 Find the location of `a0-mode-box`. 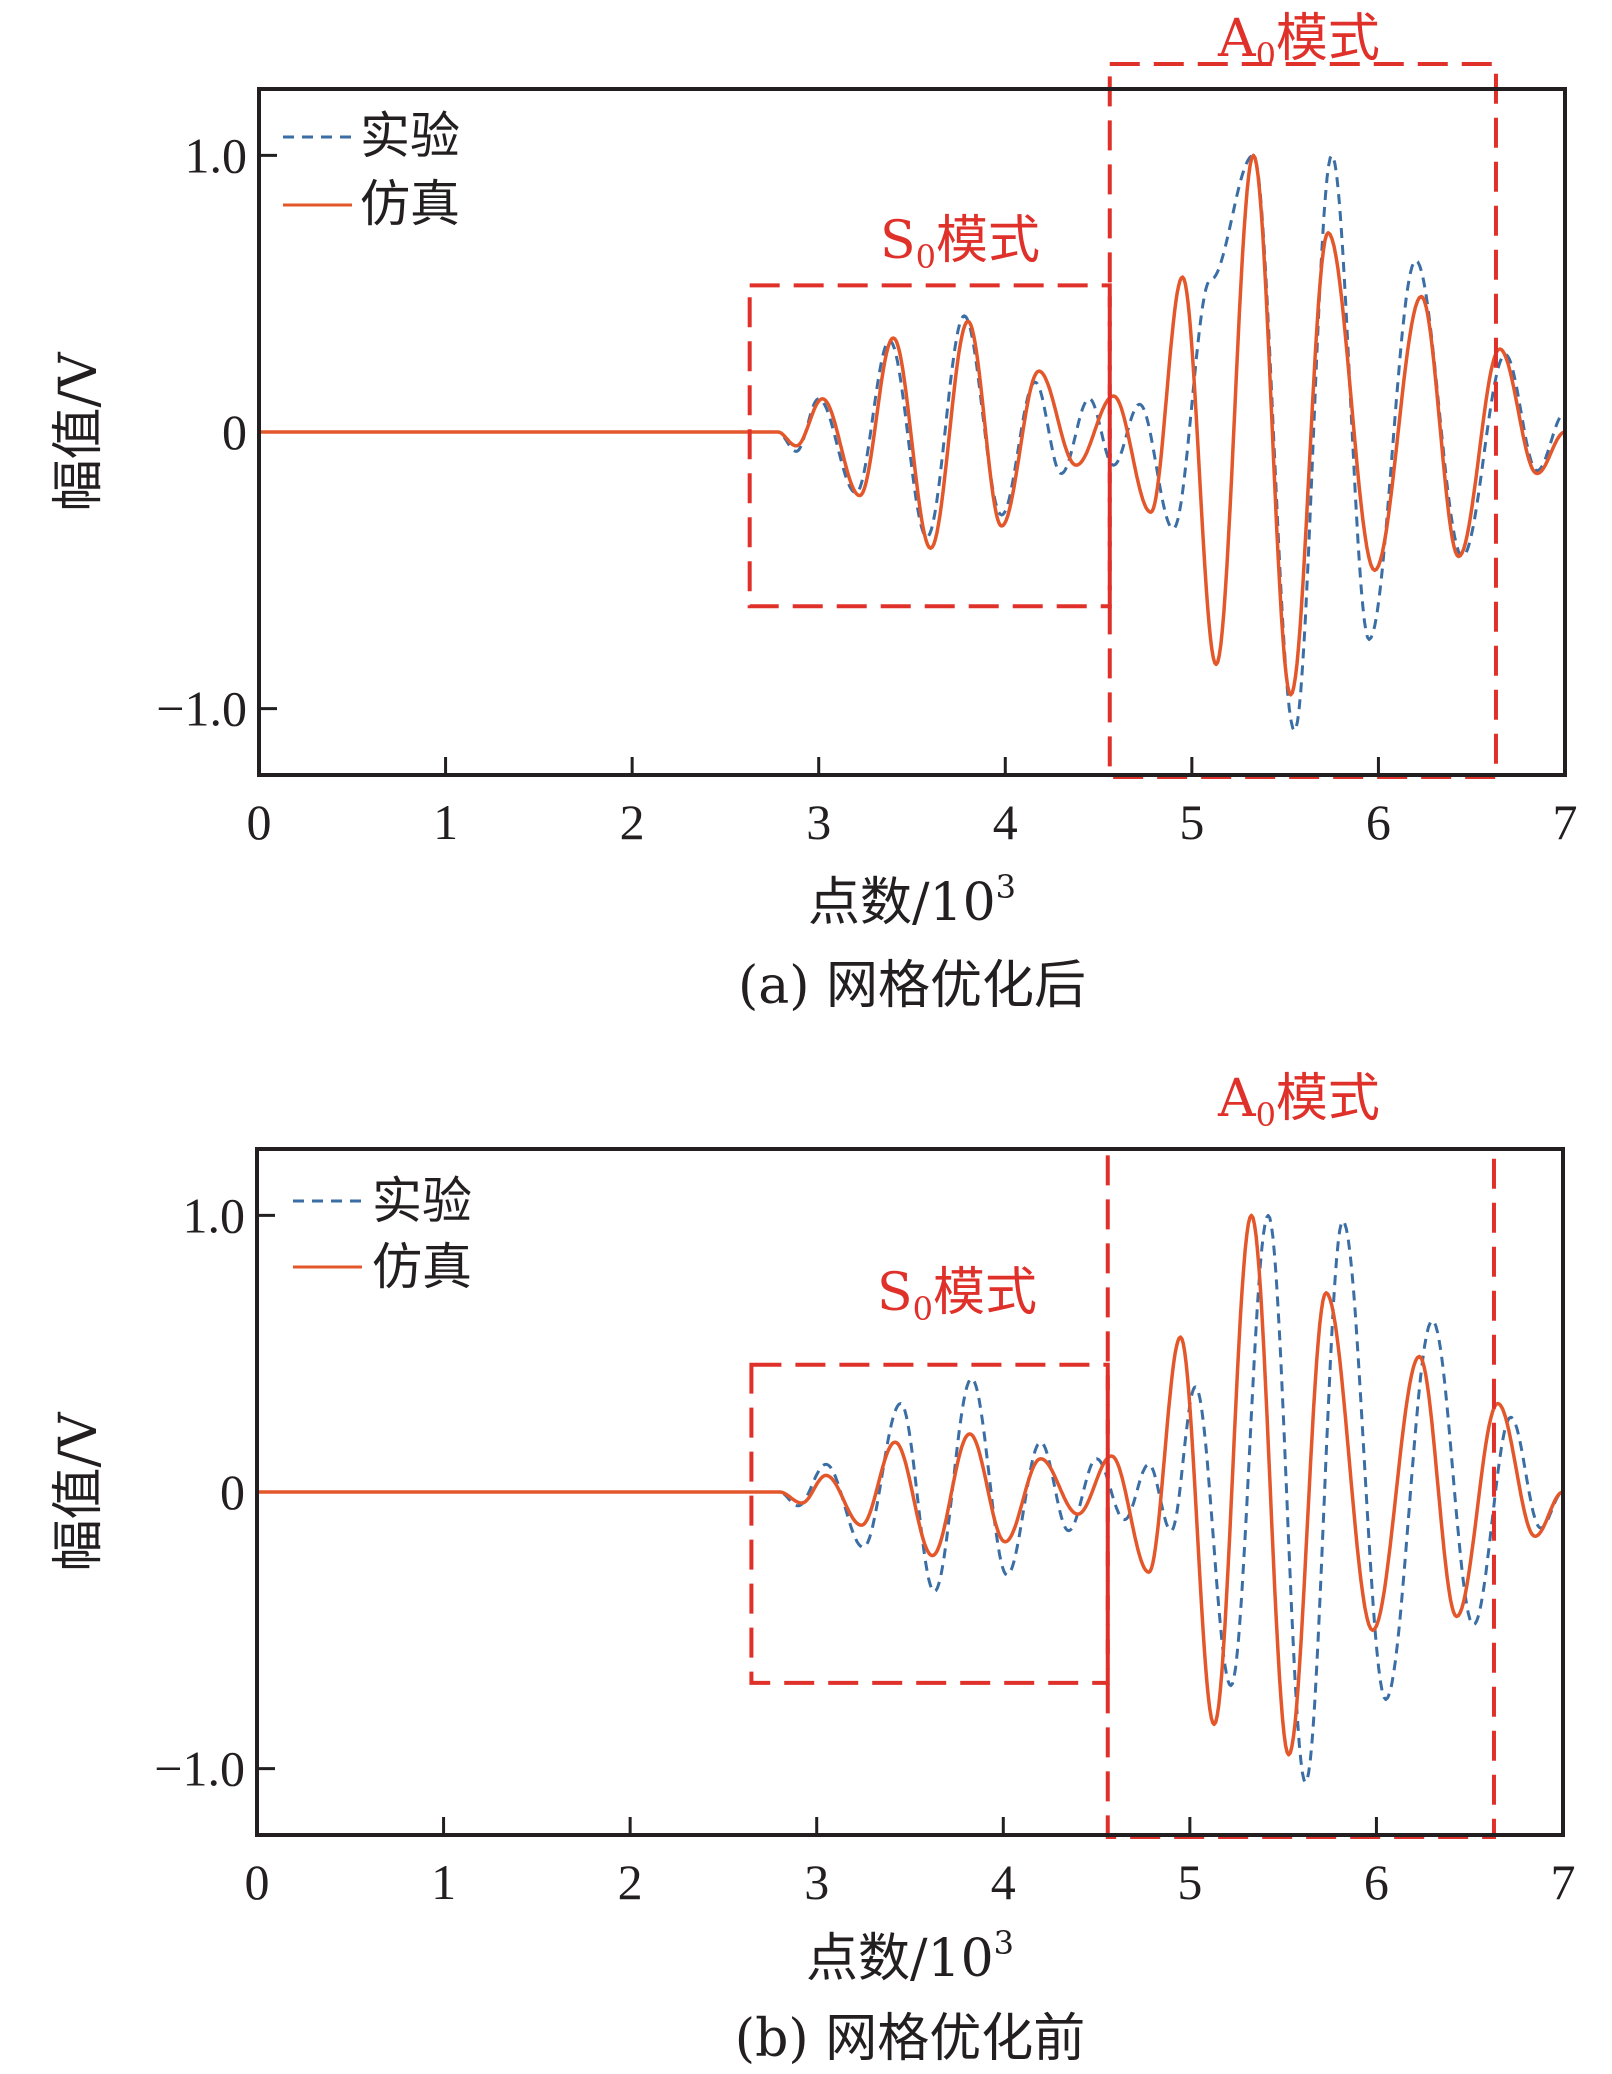

a0-mode-box is located at coordinates (1300, 1493).